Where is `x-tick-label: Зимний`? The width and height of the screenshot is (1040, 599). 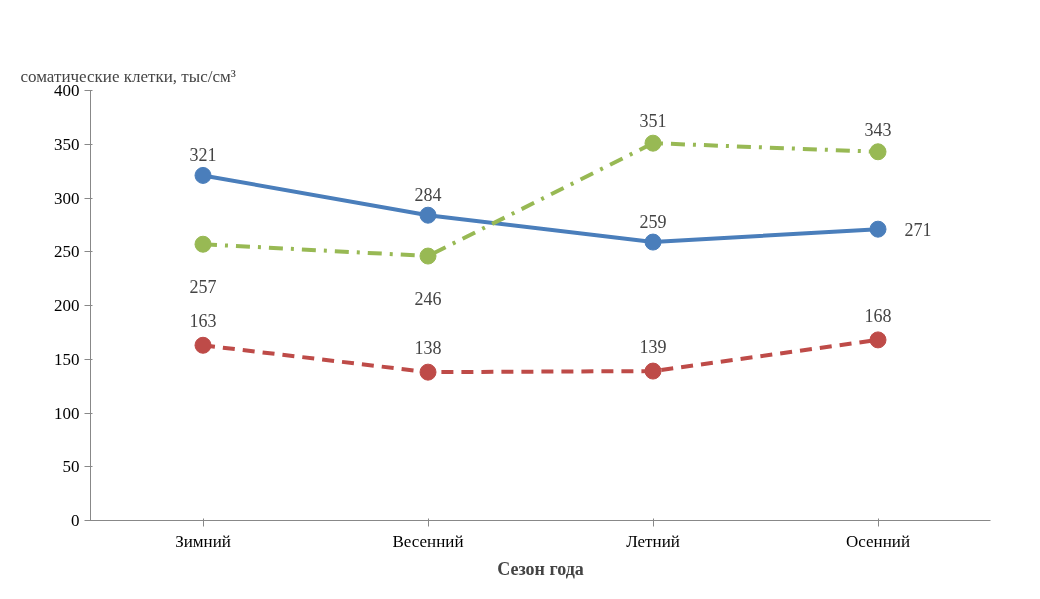
x-tick-label: Зимний is located at coordinates (203, 541).